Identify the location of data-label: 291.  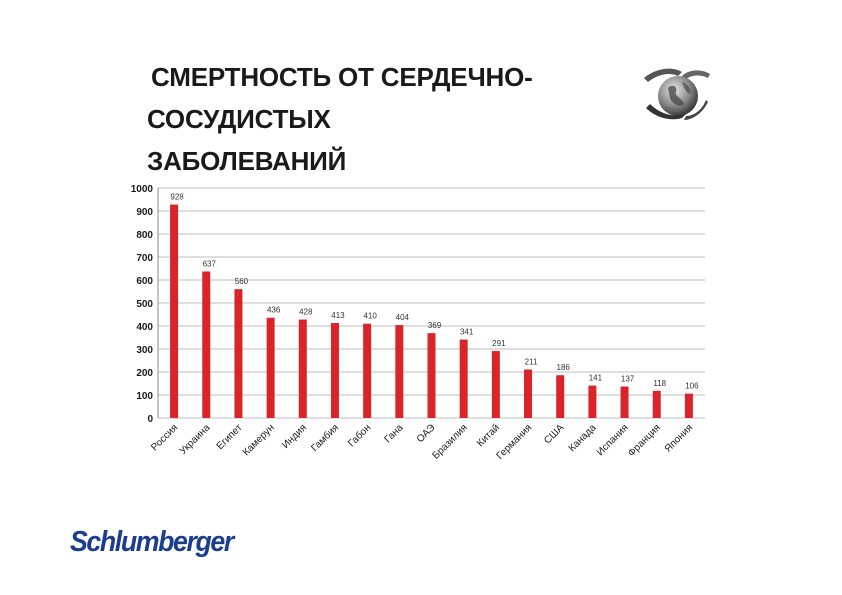
(499, 343).